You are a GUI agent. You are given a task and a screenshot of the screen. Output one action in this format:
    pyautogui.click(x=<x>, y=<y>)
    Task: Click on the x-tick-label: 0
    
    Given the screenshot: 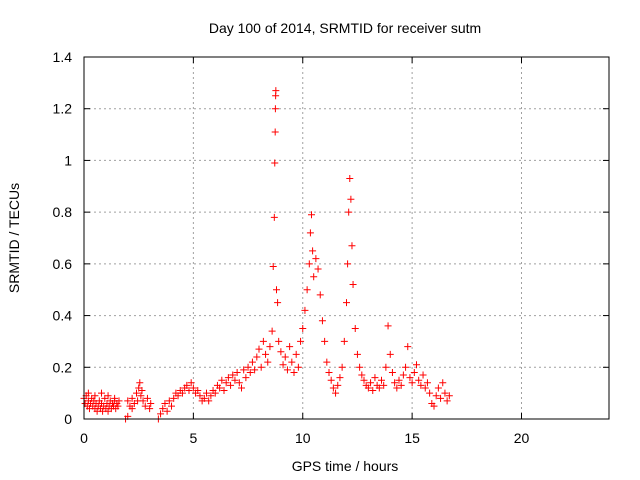 What is the action you would take?
    pyautogui.click(x=84, y=438)
    